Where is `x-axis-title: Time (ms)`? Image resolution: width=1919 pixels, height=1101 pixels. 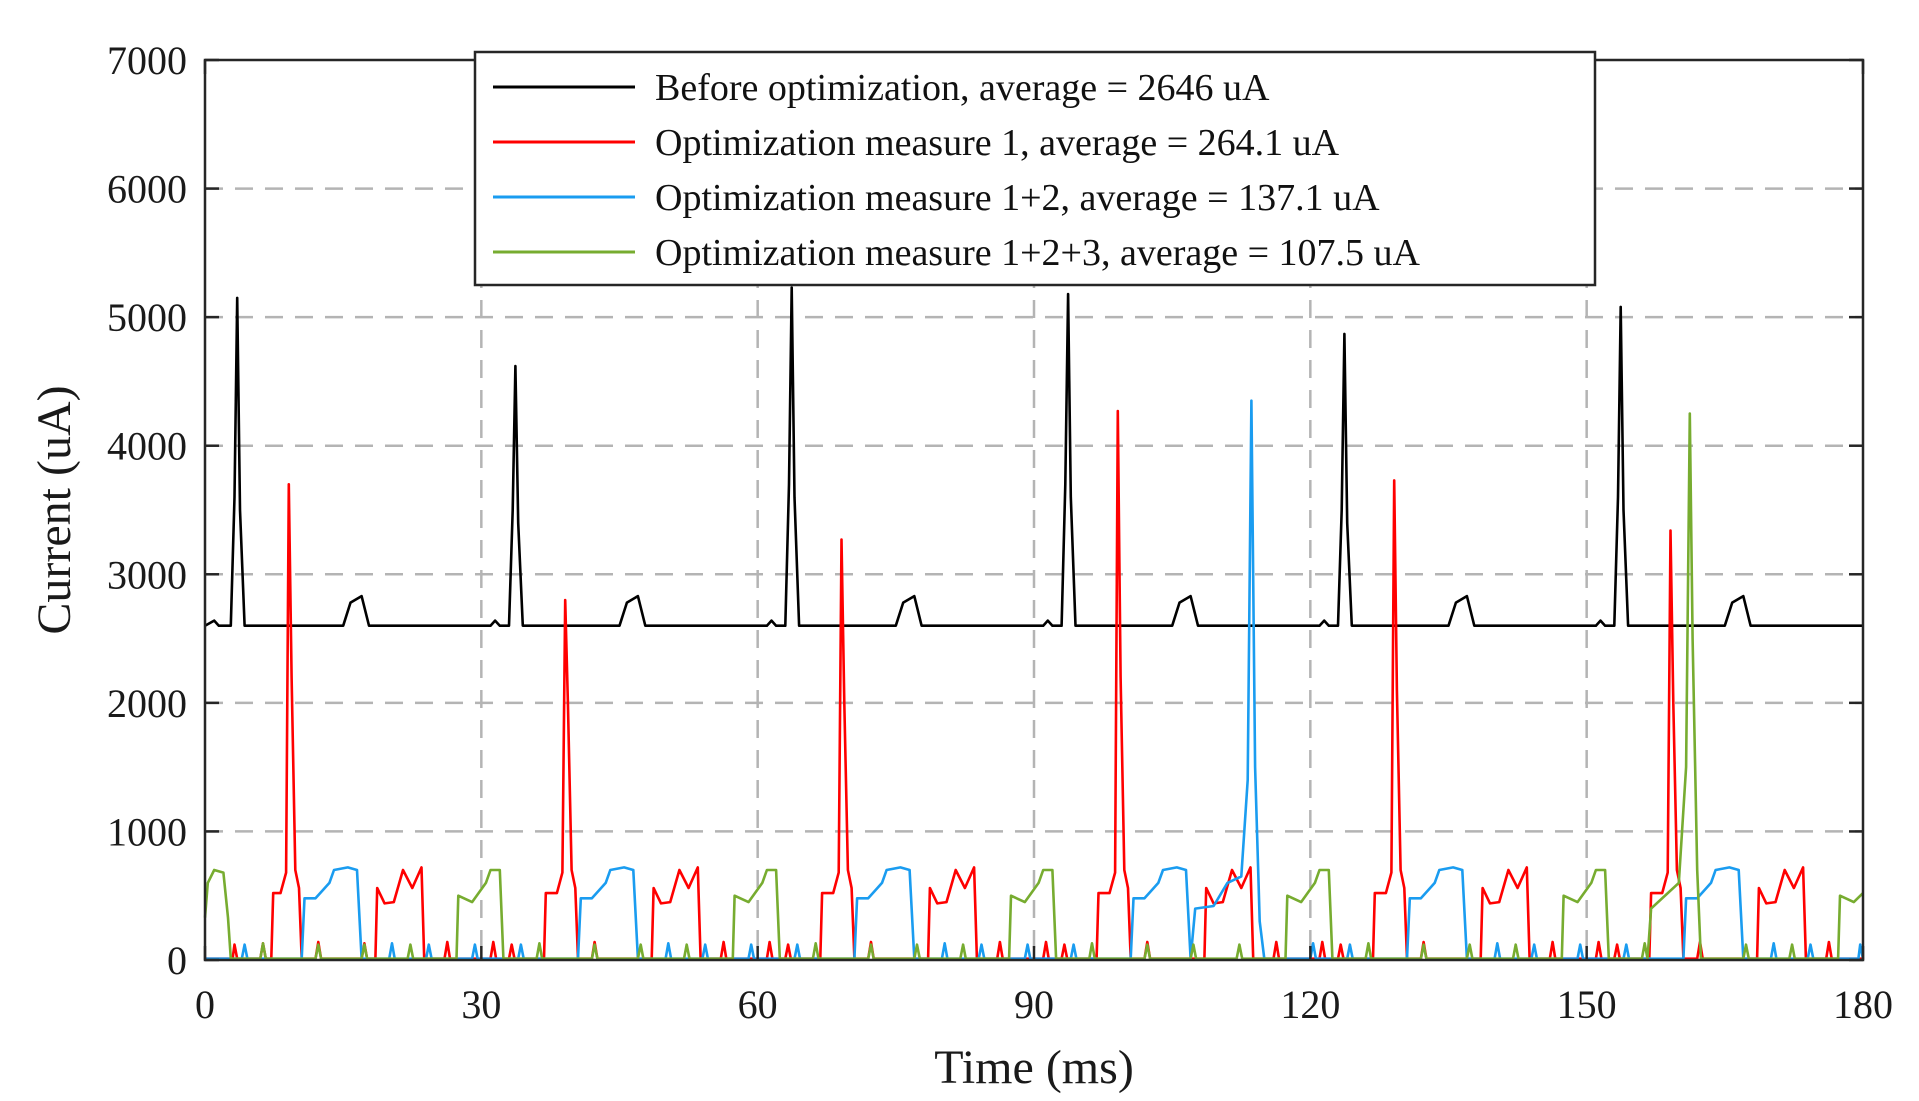 x-axis-title: Time (ms) is located at coordinates (1034, 1067).